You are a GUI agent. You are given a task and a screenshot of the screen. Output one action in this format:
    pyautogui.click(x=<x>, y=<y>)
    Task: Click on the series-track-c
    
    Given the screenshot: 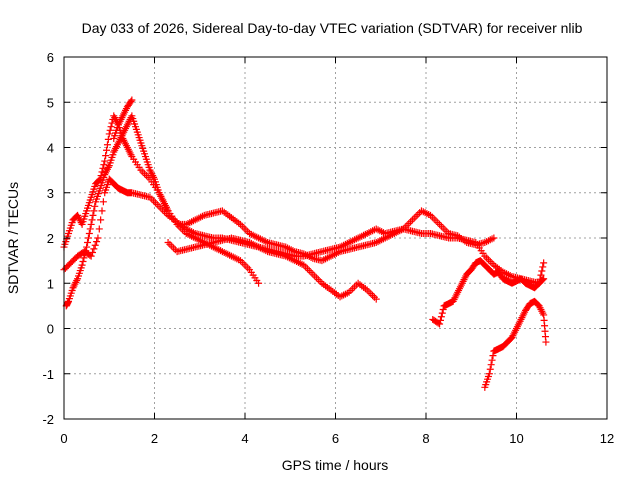 What is the action you would take?
    pyautogui.click(x=162, y=211)
    